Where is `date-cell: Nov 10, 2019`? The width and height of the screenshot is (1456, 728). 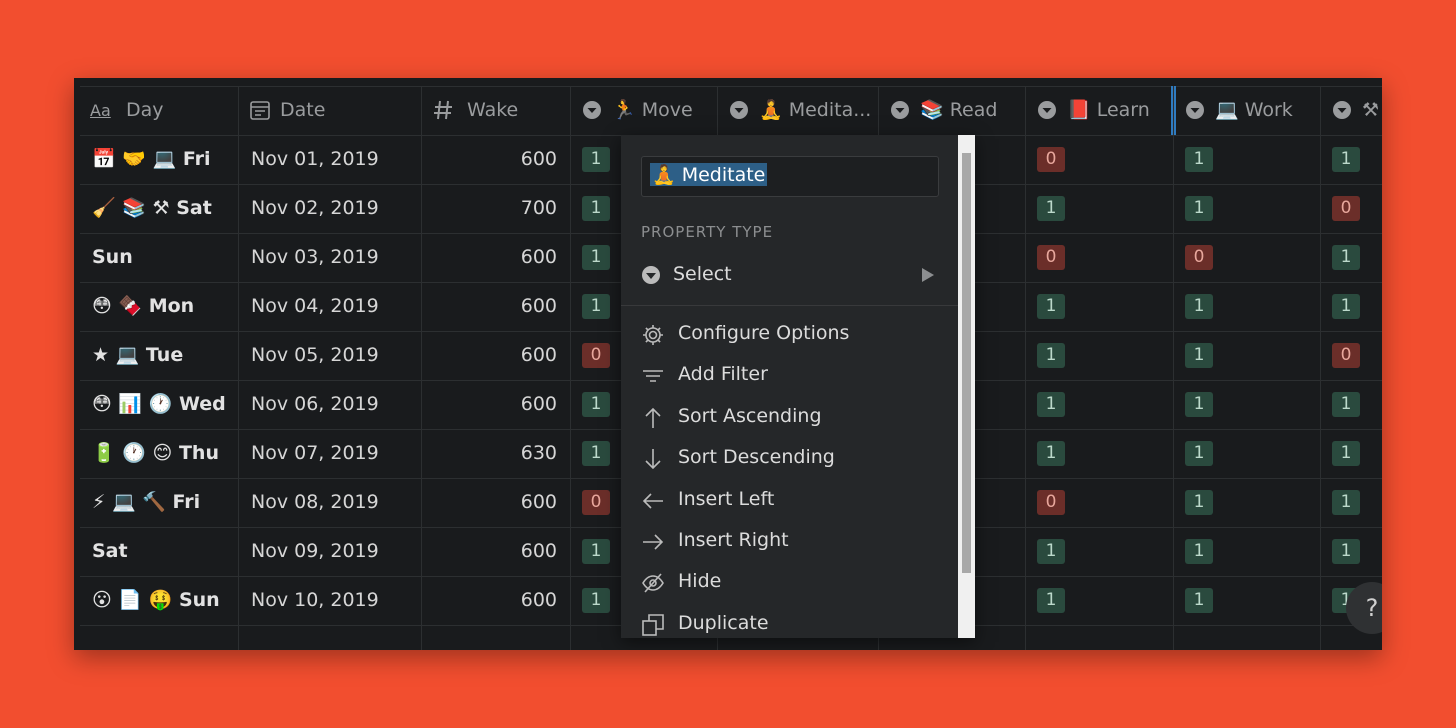
date-cell: Nov 10, 2019 is located at coordinates (315, 600).